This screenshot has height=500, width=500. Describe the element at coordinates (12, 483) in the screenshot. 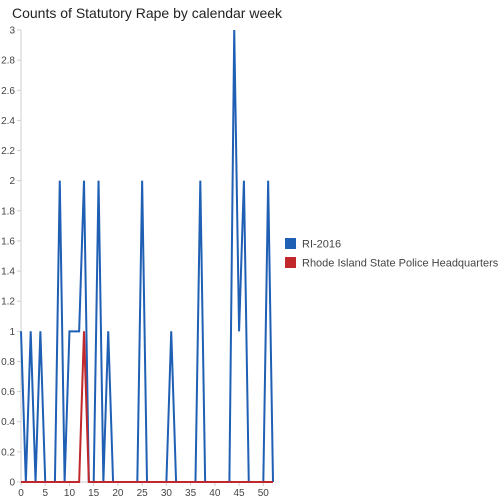

I see `y-tick-label: 0` at that location.